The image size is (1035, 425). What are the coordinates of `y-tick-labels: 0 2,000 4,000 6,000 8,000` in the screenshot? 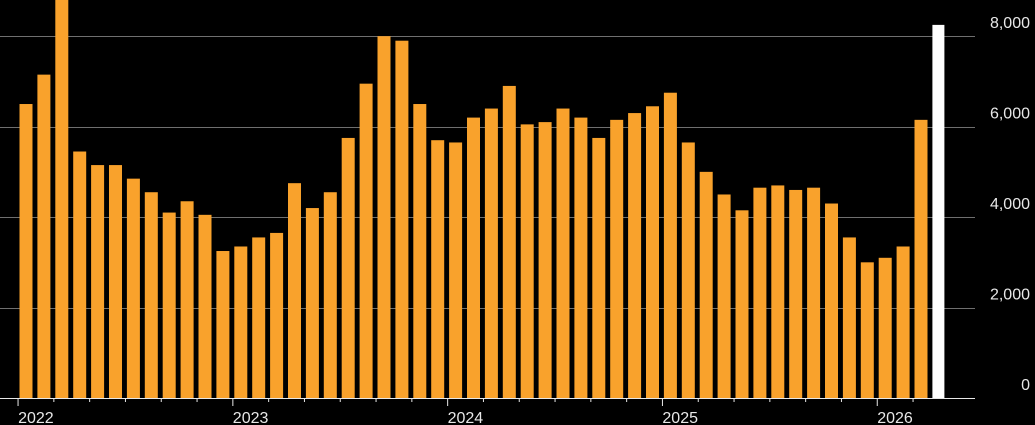 It's located at (1010, 204).